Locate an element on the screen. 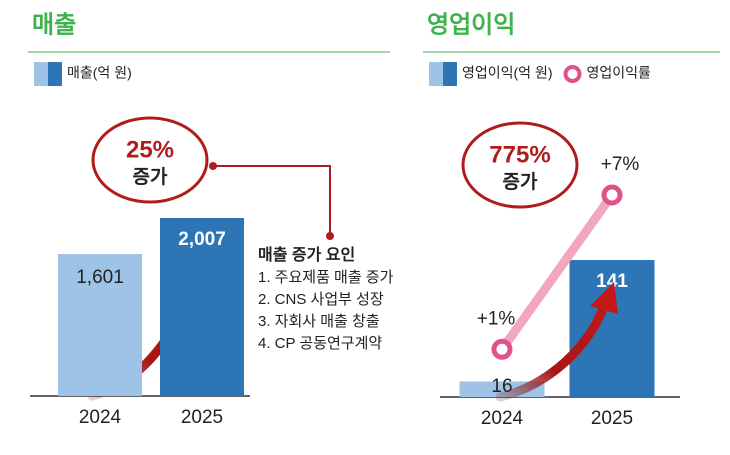 The height and width of the screenshot is (455, 730). growth-arrow is located at coordinates (552, 351).